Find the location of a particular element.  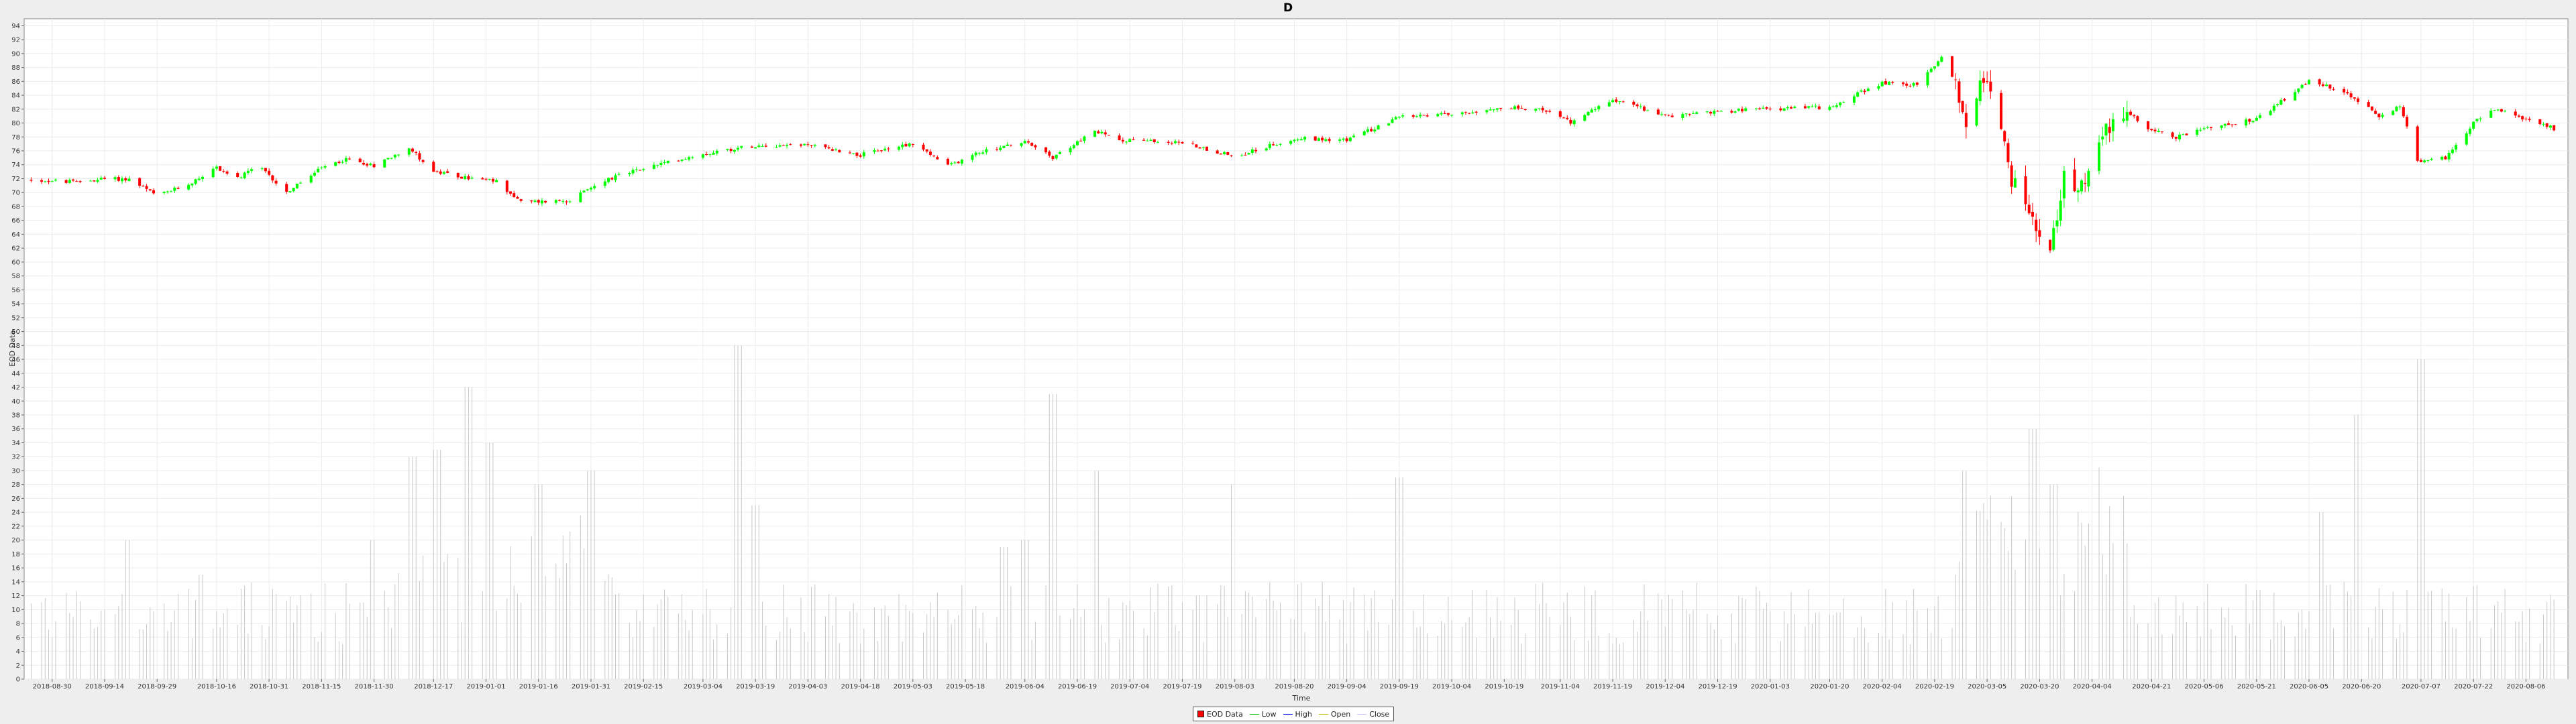

x-tick-label: 2020-03-05 is located at coordinates (1987, 686).